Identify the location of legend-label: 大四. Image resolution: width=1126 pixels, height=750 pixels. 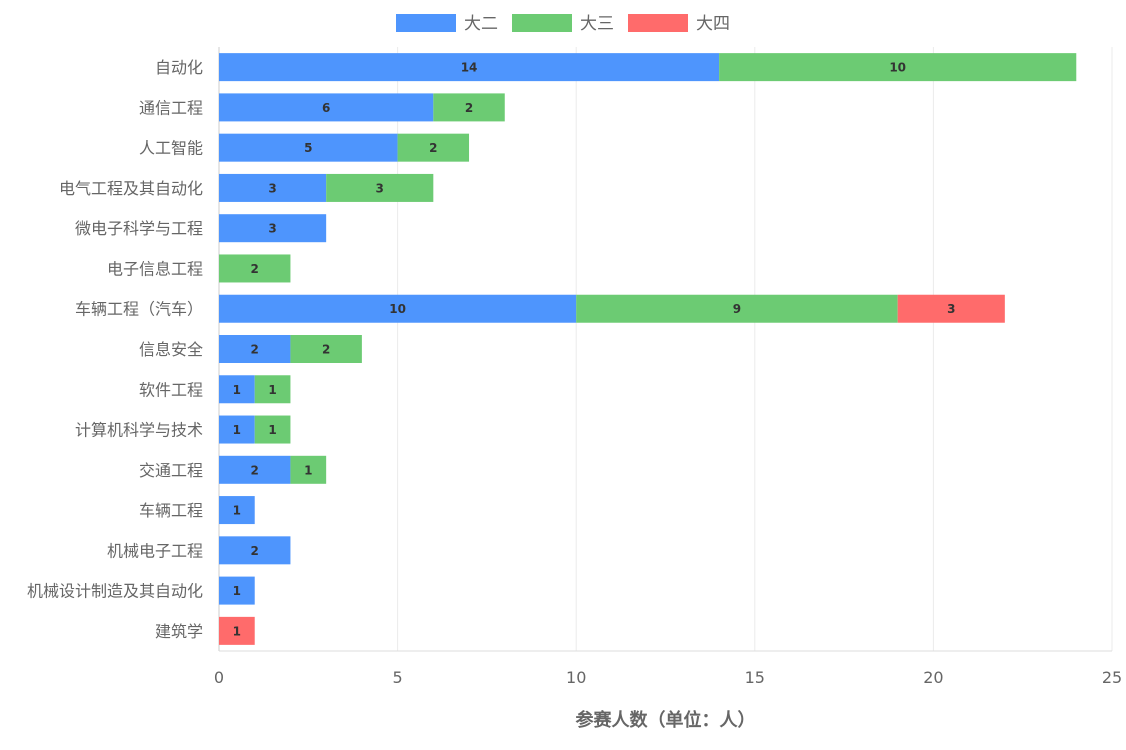
(713, 24).